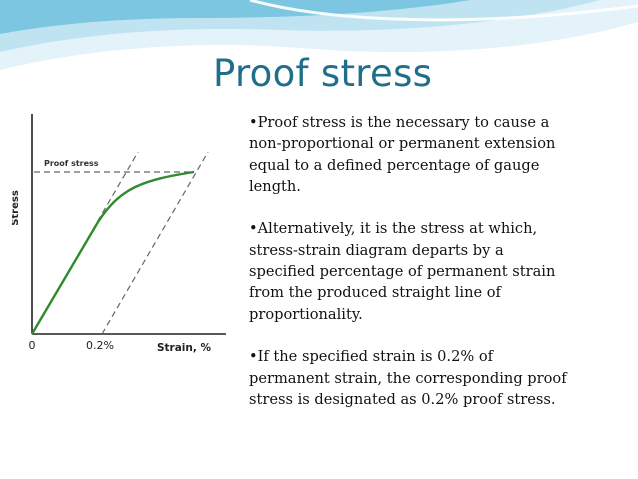  Describe the element at coordinates (319, 35) in the screenshot. I see `header-wave-decoration` at that location.